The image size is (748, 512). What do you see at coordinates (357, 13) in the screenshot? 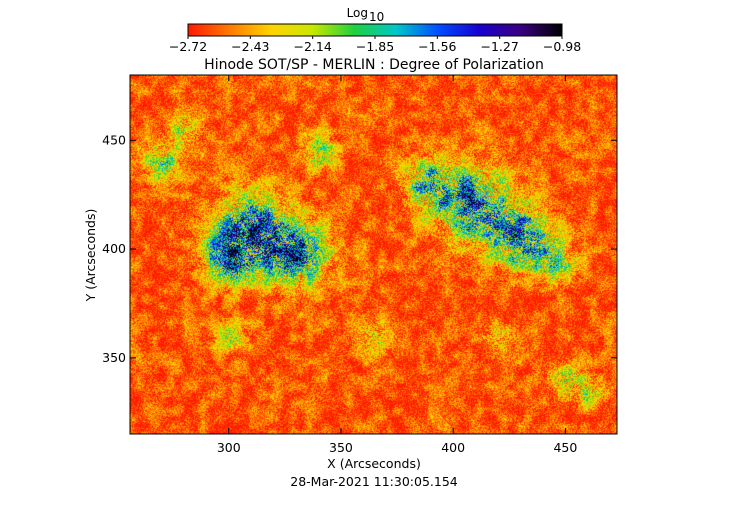
I see `colorbar-label: Log` at bounding box center [357, 13].